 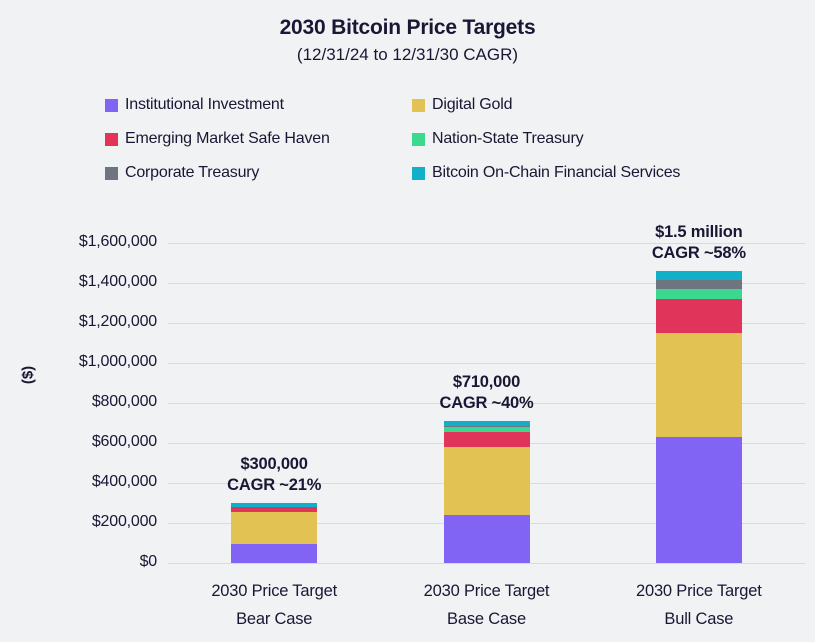 What do you see at coordinates (487, 605) in the screenshot?
I see `x-axis-label: 2030 Price Target Base Case` at bounding box center [487, 605].